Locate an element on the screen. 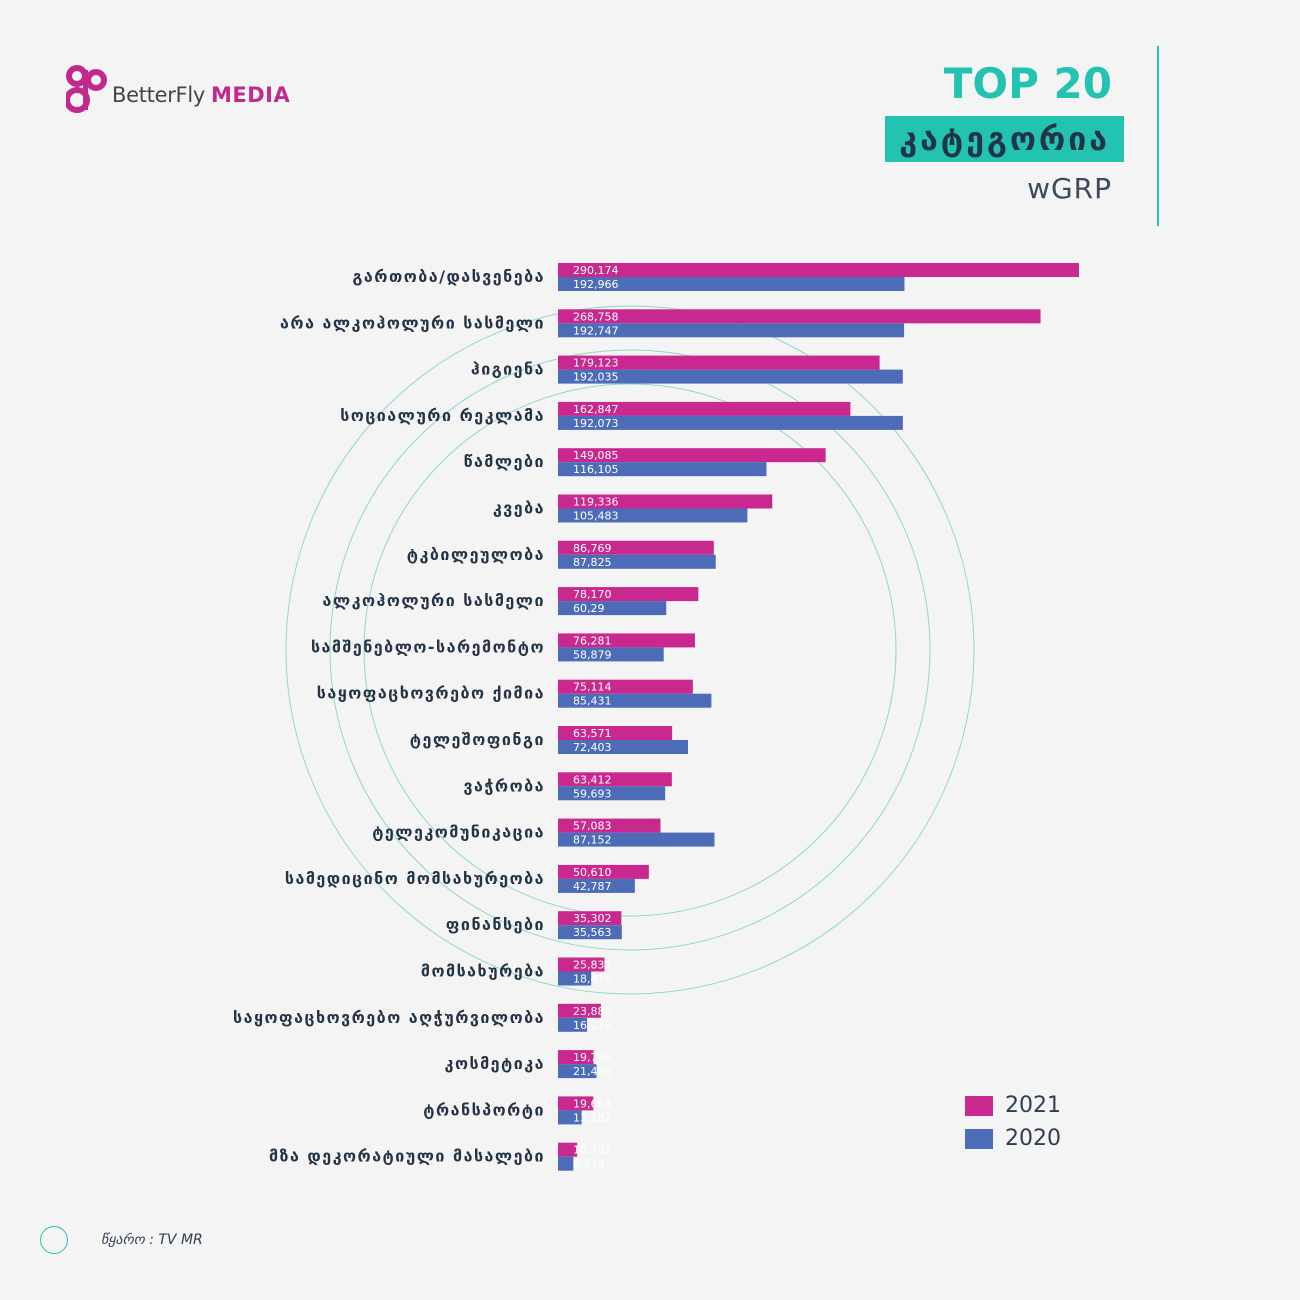 The width and height of the screenshot is (1300, 1300). value-label-2020: 72,403 is located at coordinates (592, 747).